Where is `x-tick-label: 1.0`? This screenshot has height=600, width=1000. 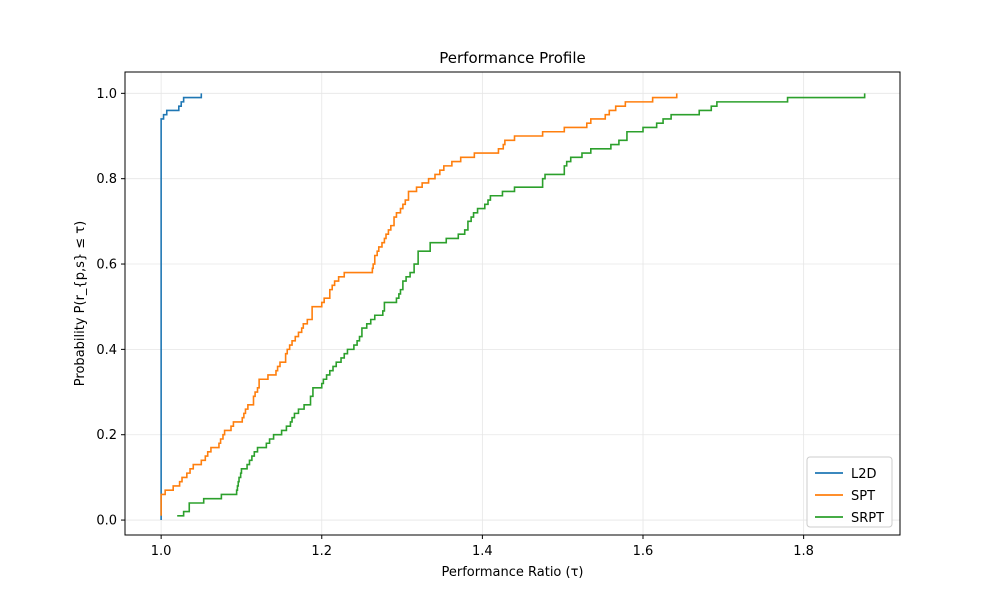
x-tick-label: 1.0 is located at coordinates (161, 551).